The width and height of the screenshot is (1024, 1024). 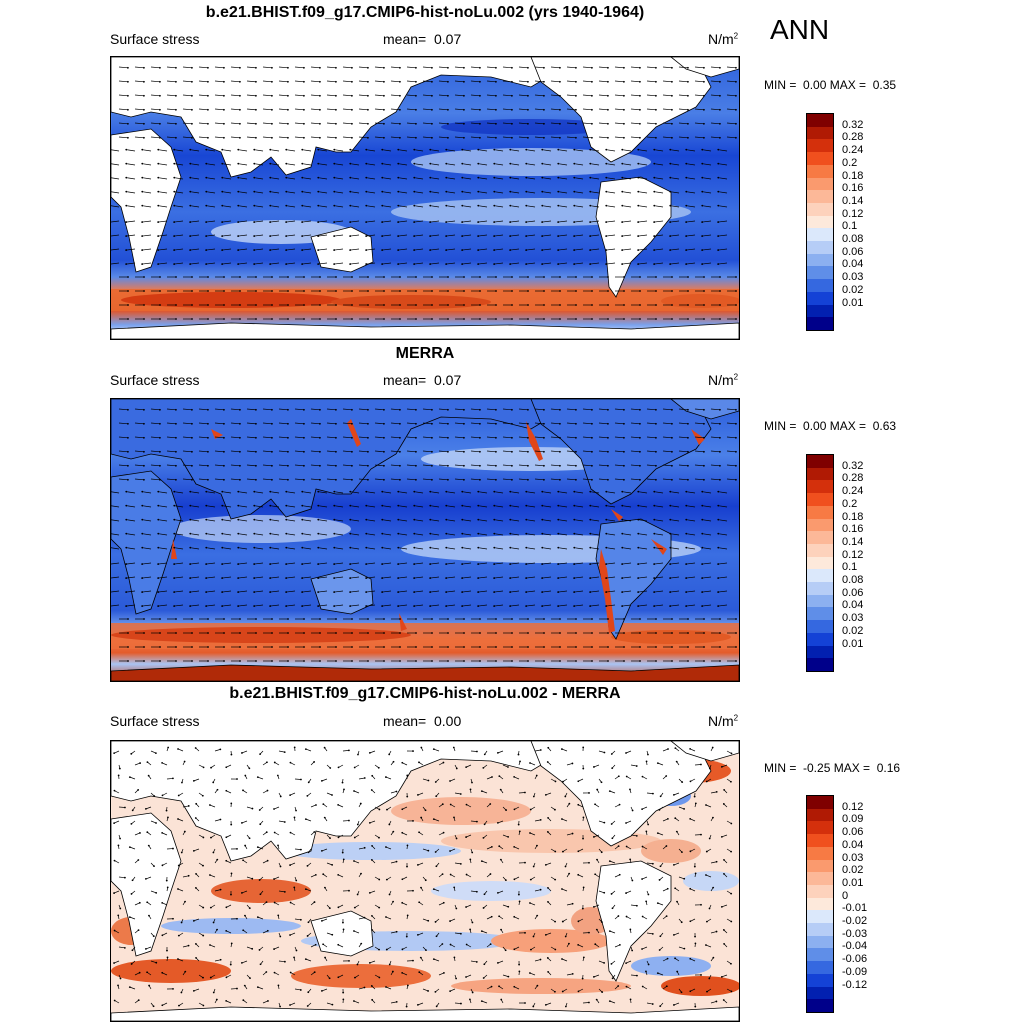 I want to click on land-australia, so click(x=342, y=933).